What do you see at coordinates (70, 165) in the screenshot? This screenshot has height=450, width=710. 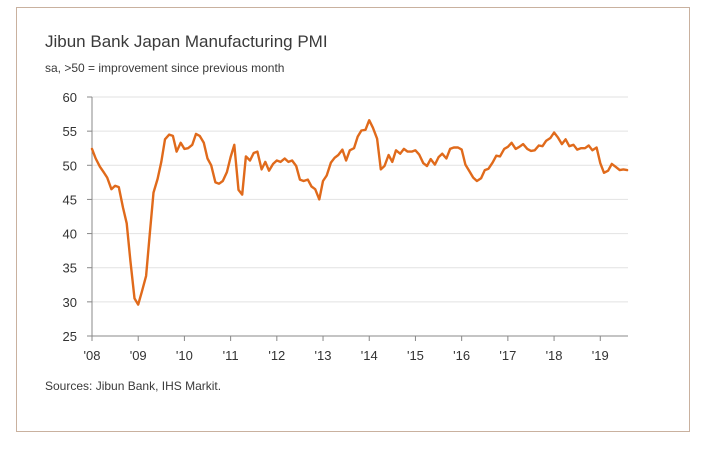 I see `y-tick-label: 50` at bounding box center [70, 165].